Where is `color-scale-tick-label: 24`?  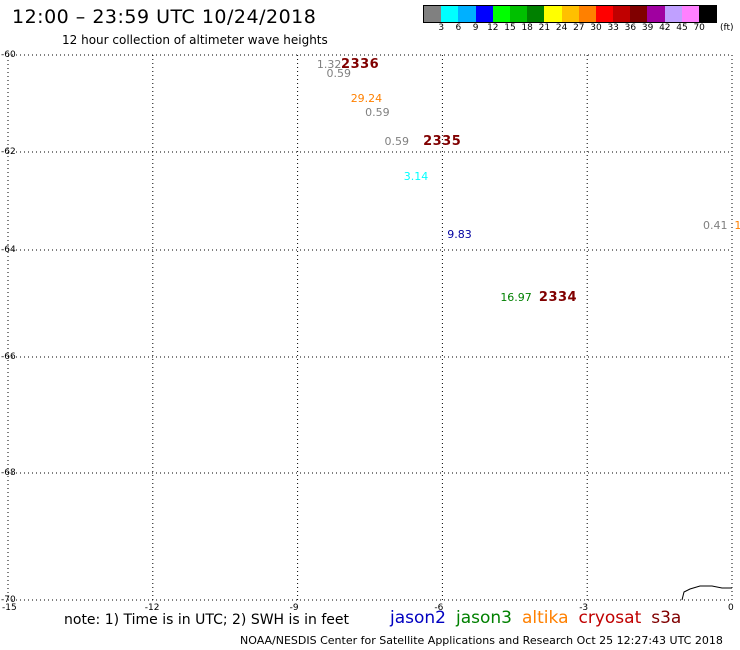
color-scale-tick-label: 24 is located at coordinates (561, 28).